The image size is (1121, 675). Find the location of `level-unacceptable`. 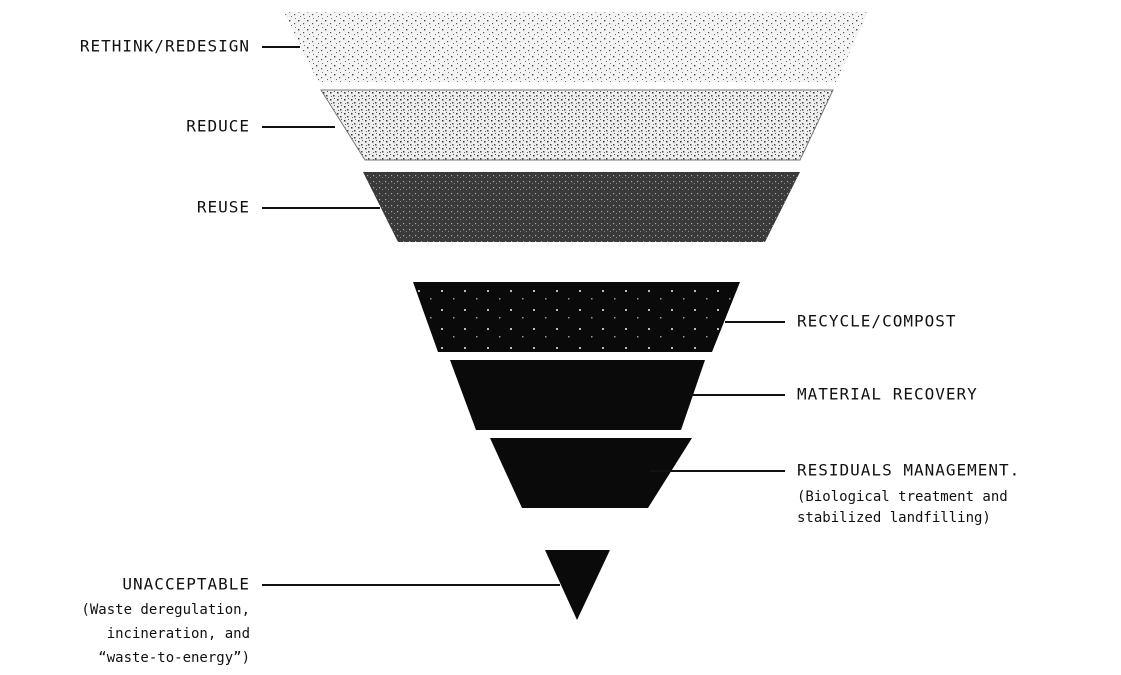

level-unacceptable is located at coordinates (577, 585).